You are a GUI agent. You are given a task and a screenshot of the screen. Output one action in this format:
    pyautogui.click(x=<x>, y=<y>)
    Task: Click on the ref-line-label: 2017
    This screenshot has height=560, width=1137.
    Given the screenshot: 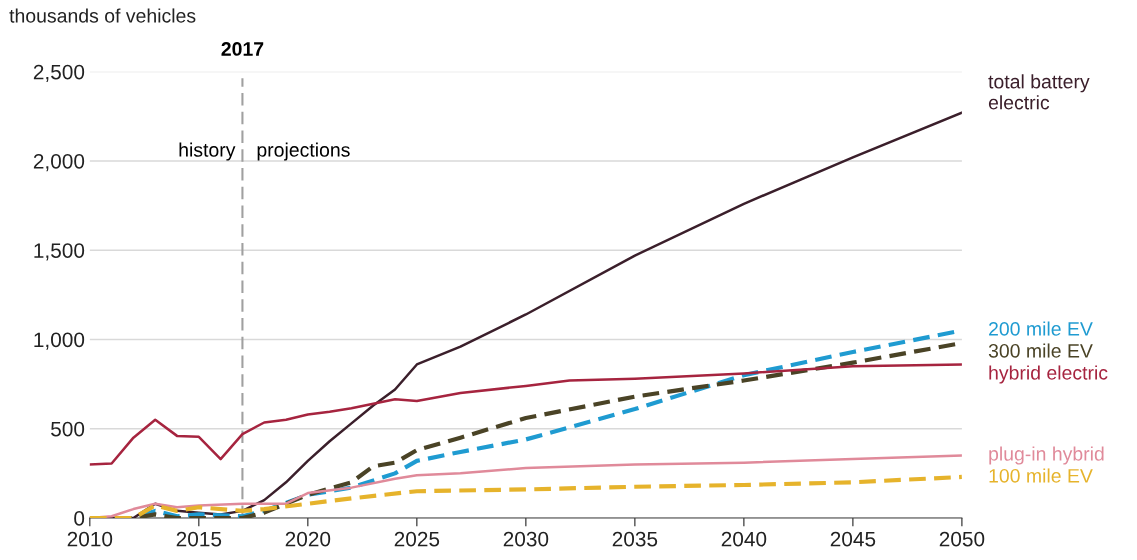 What is the action you would take?
    pyautogui.click(x=242, y=49)
    